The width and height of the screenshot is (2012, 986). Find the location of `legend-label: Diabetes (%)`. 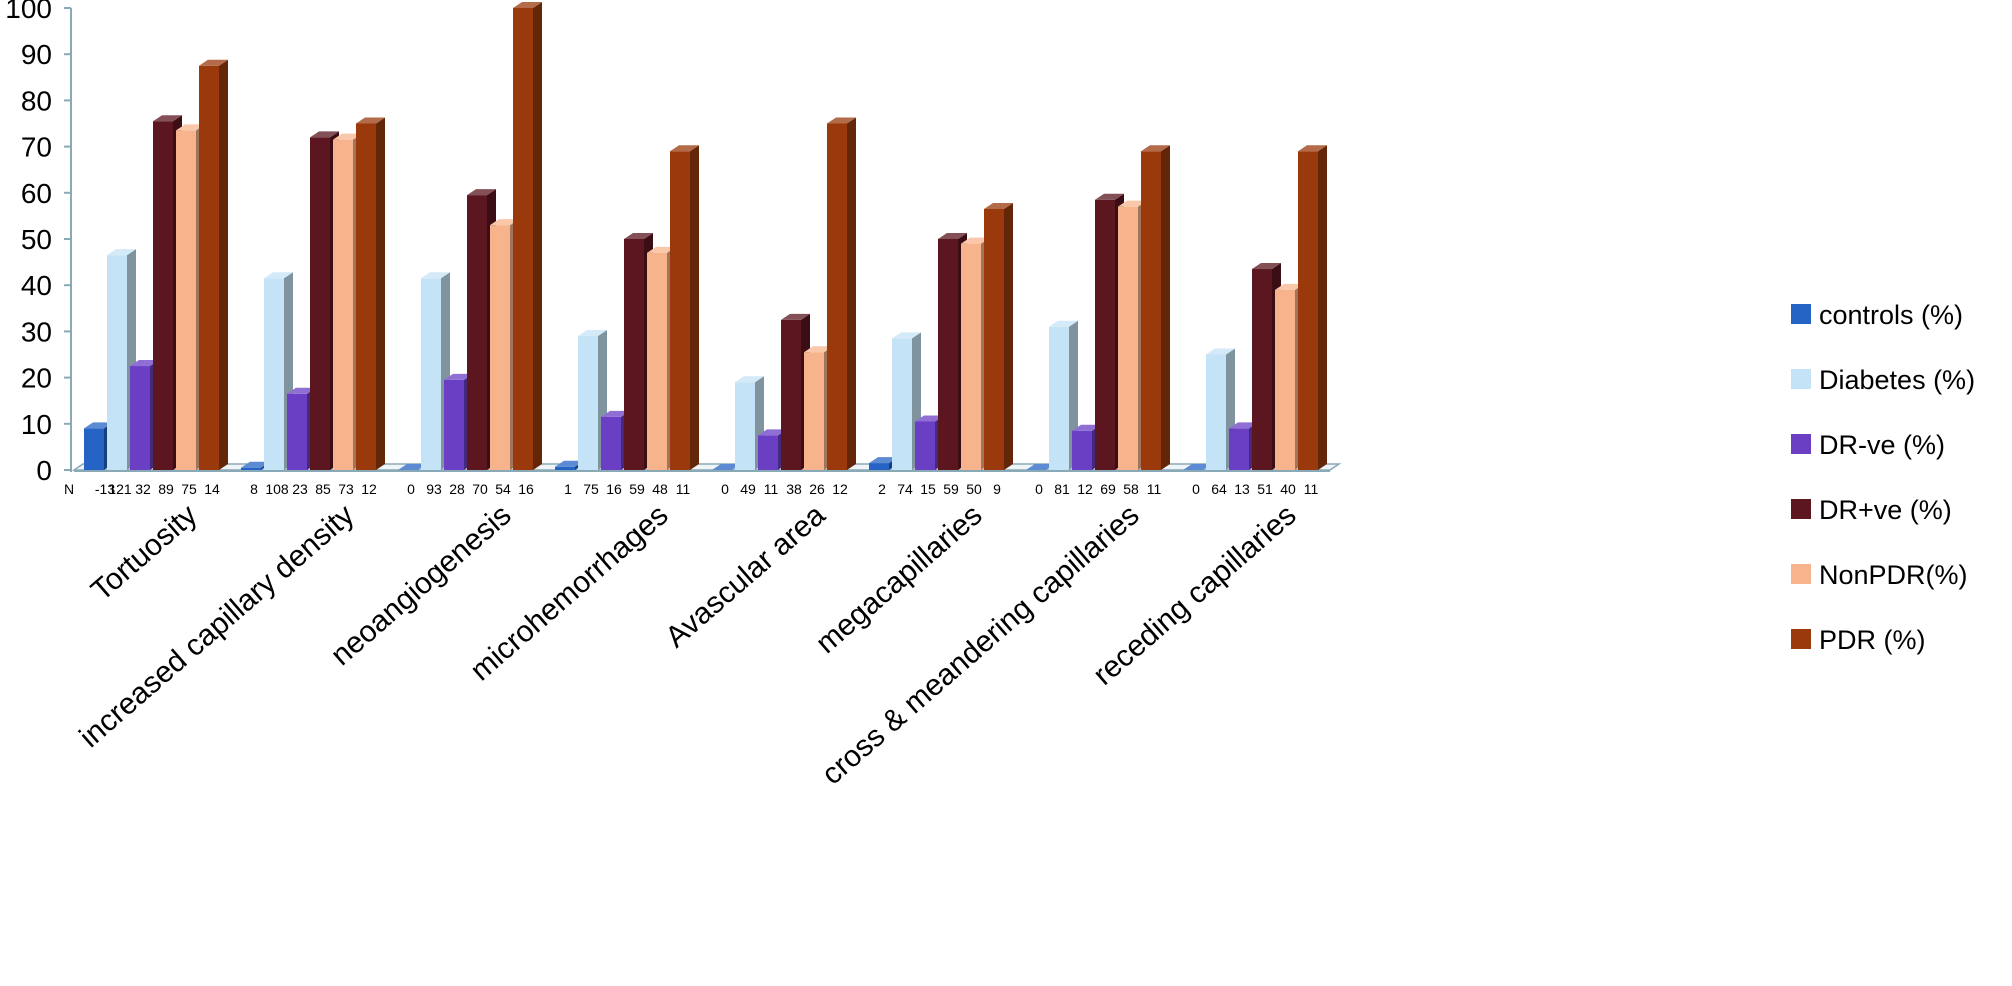

legend-label: Diabetes (%) is located at coordinates (1897, 380).